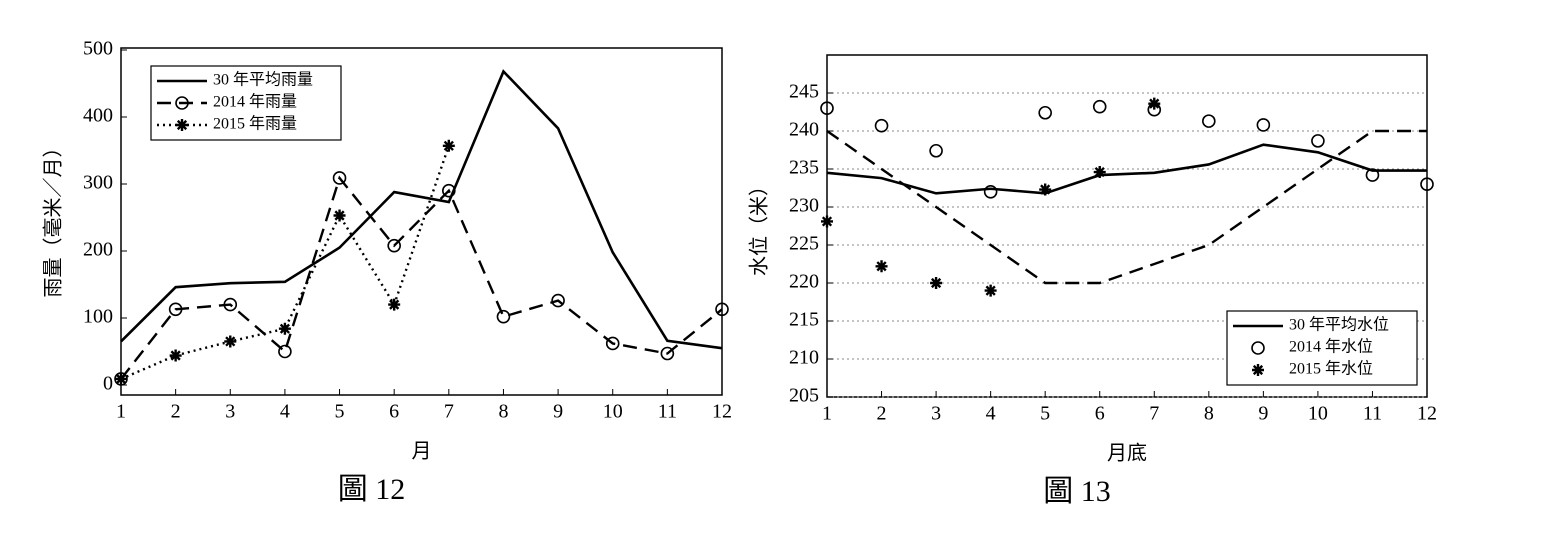  I want to click on y-tick-label: 0, so click(108, 384).